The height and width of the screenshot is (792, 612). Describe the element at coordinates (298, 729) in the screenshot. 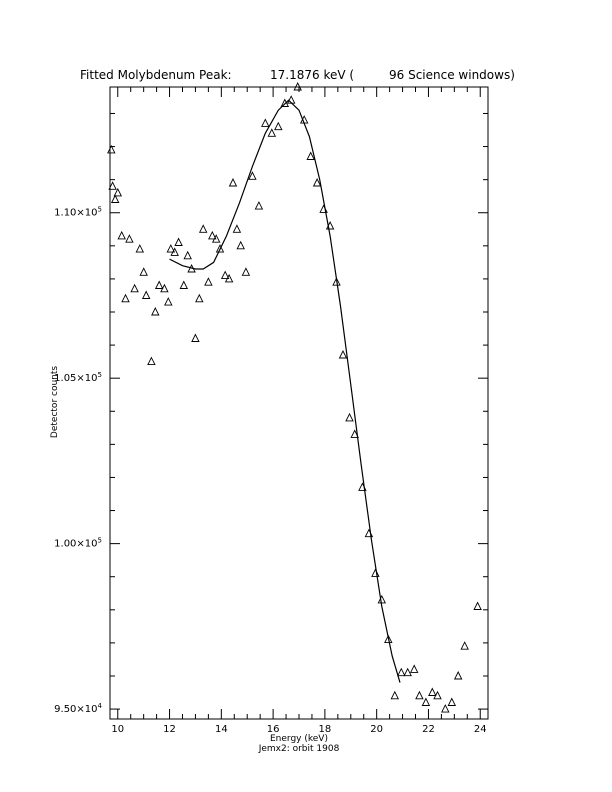

I see `x-tick-labels: 10 12 14 16 18 20 22 24` at that location.